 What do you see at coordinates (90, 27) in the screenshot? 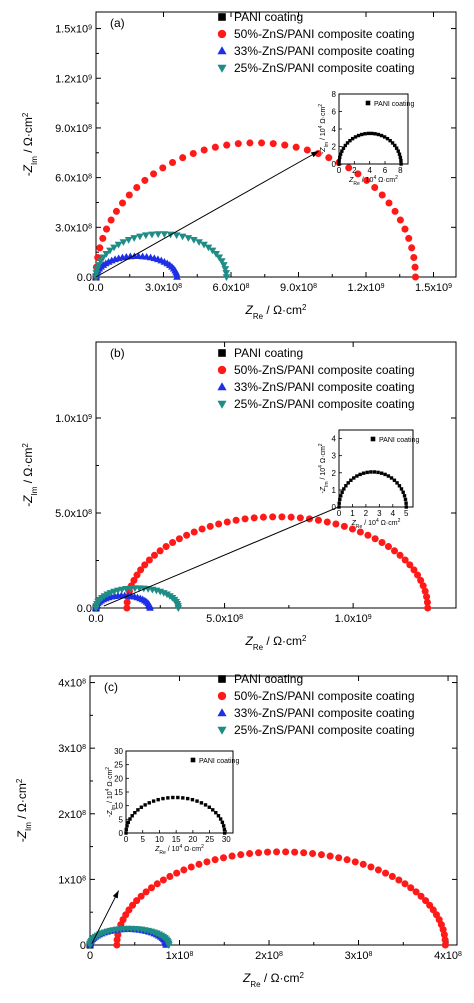
I see `y-tick-label-exponent: 9` at bounding box center [90, 27].